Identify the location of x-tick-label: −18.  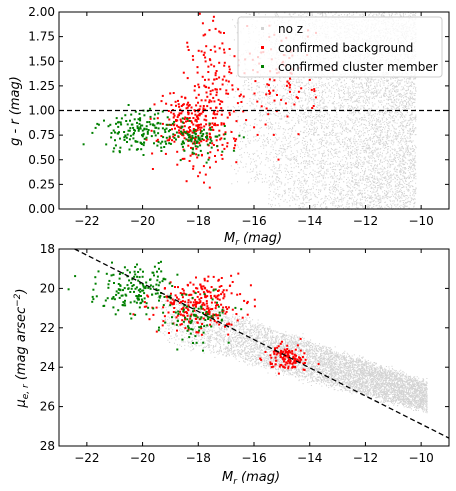
(198, 458).